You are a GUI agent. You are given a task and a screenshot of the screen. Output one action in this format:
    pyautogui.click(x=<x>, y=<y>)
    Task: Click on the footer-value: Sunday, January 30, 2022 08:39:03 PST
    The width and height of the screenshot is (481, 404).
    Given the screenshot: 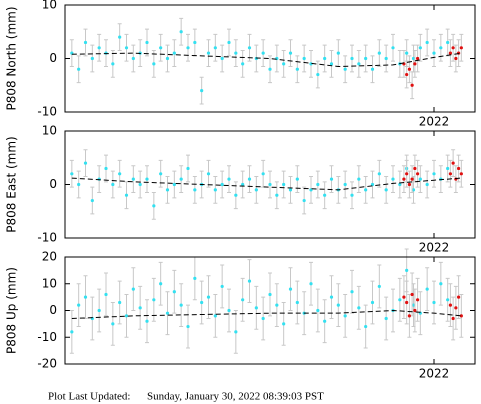 What is the action you would take?
    pyautogui.click(x=235, y=397)
    